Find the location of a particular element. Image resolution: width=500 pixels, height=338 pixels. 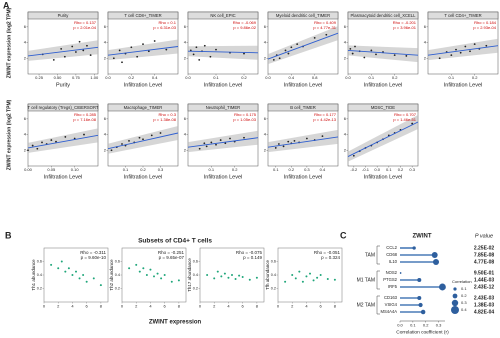

x-tick-label: 8 is located at coordinates (257, 306).